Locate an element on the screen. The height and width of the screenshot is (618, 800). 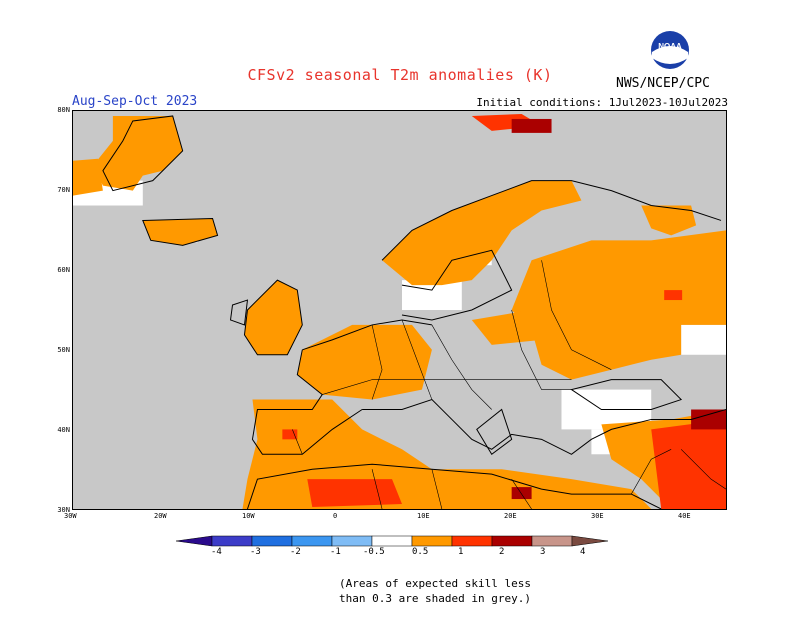
legend-label: 0.5 is located at coordinates (420, 552).